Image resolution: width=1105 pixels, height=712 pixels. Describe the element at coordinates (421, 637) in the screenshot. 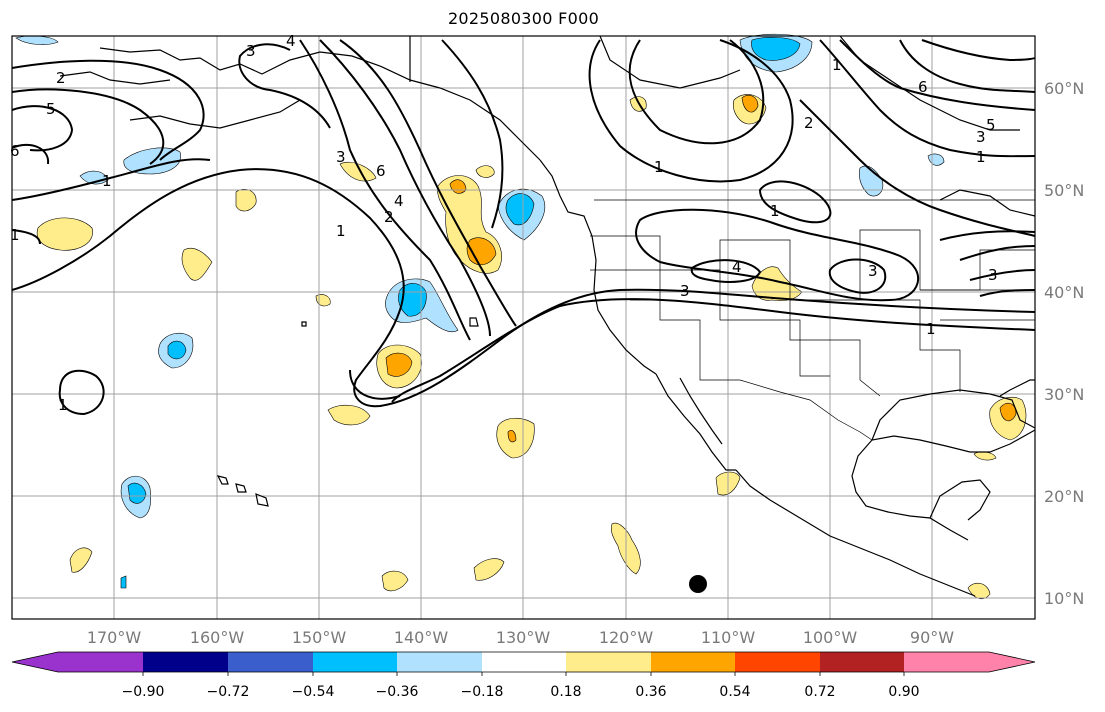

I see `lon-label: 140°W` at that location.